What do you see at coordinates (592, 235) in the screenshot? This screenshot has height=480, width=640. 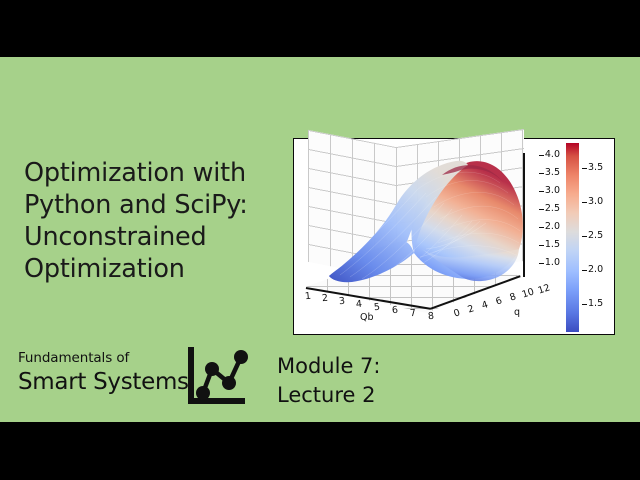 I see `colorbar-tick-2: 2.5` at bounding box center [592, 235].